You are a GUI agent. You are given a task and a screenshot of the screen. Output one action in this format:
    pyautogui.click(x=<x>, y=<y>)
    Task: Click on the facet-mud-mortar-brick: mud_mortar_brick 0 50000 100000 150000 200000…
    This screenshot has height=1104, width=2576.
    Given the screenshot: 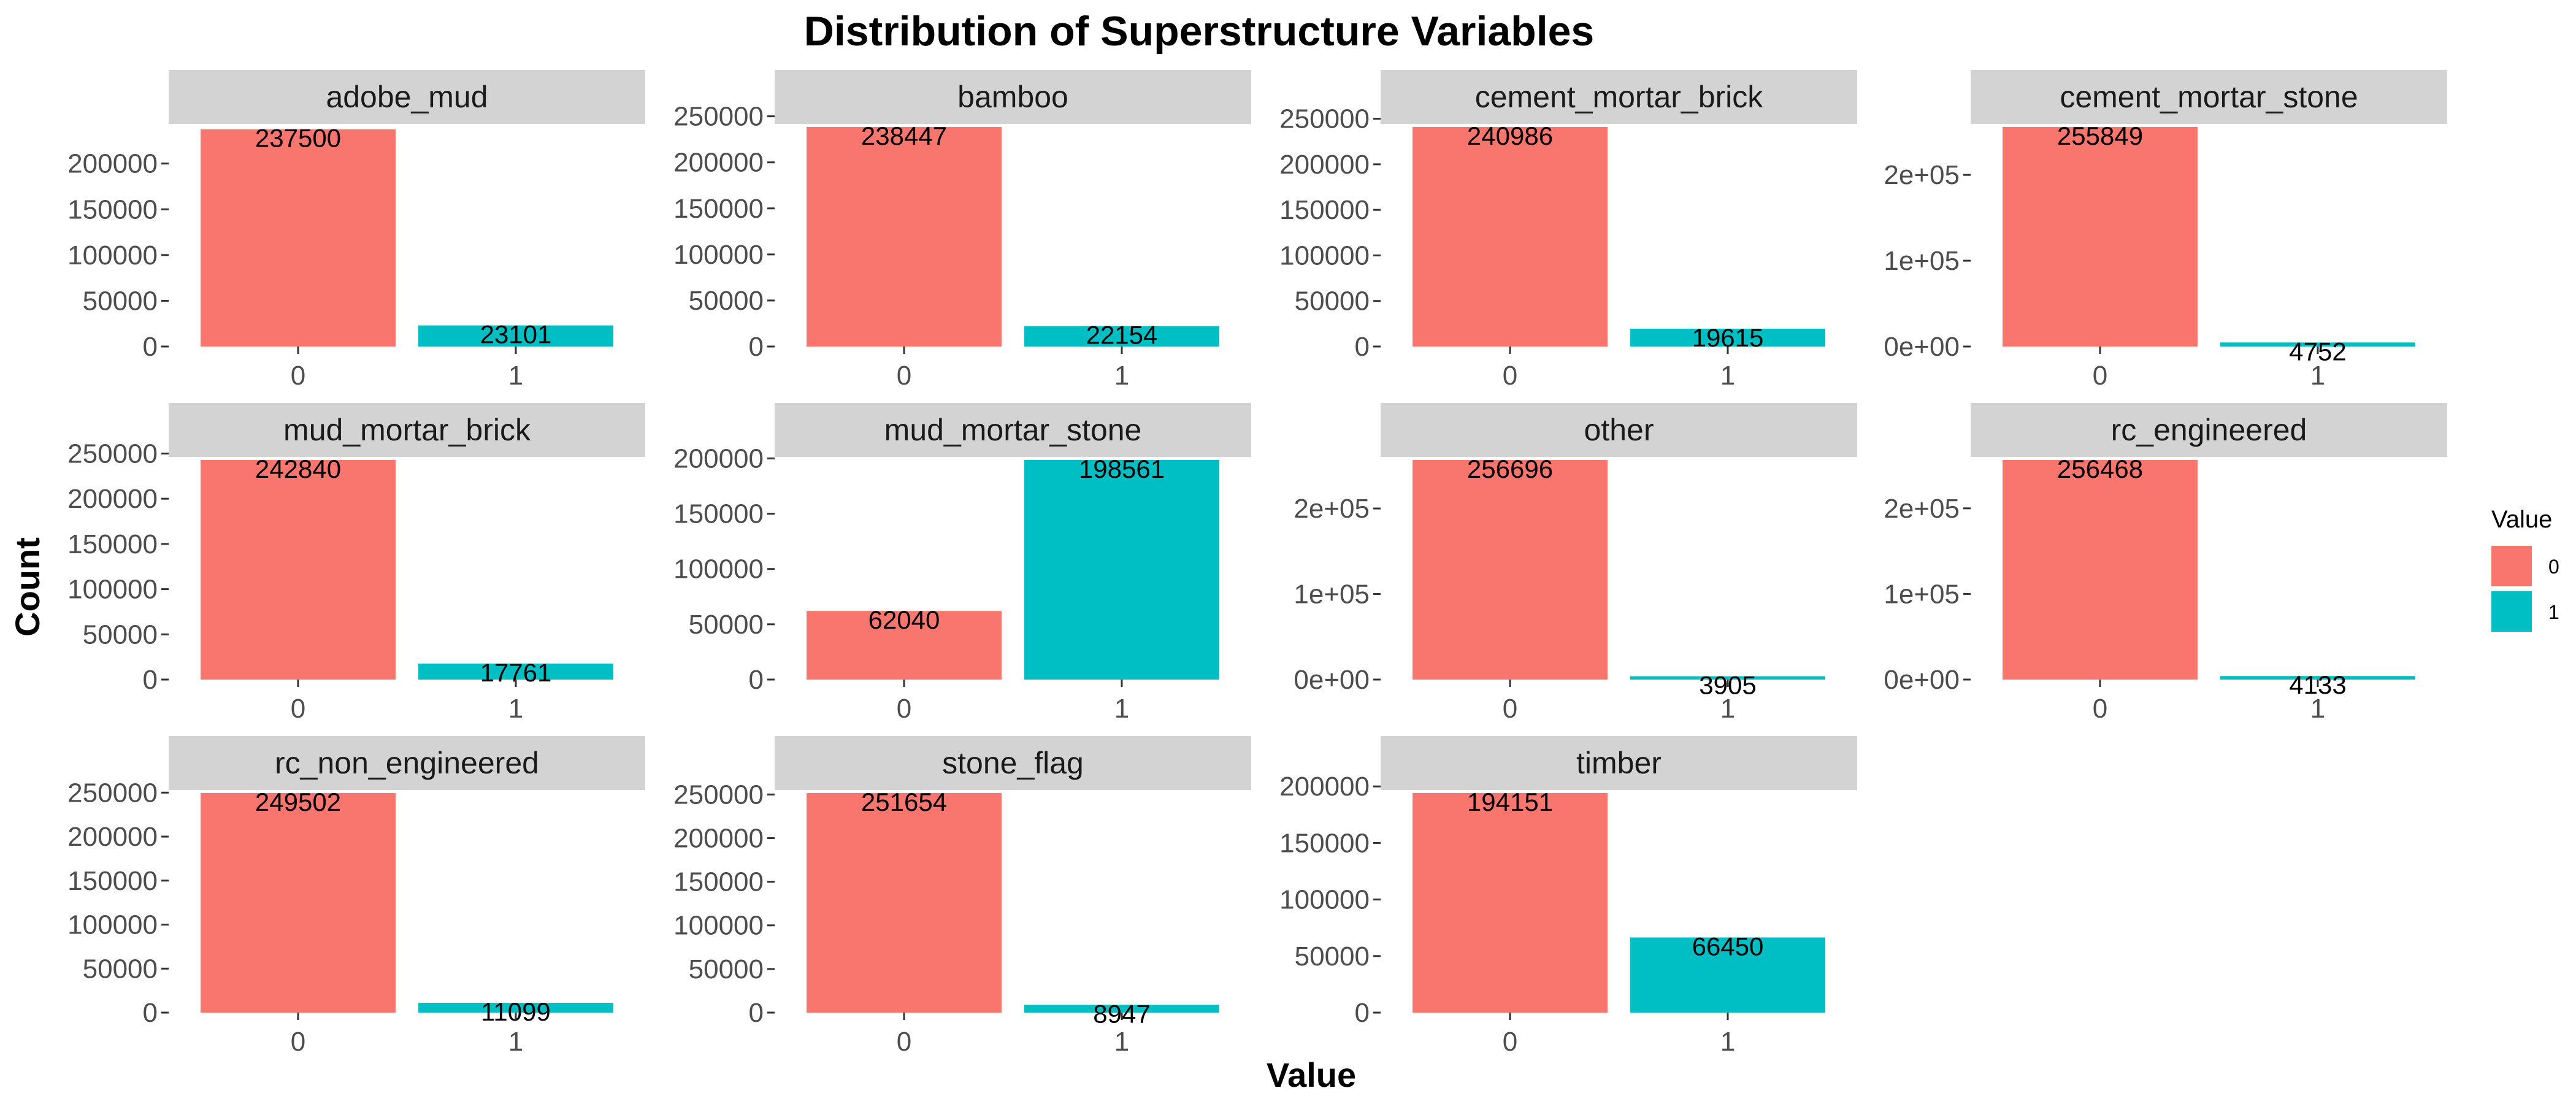 What is the action you would take?
    pyautogui.click(x=356, y=563)
    